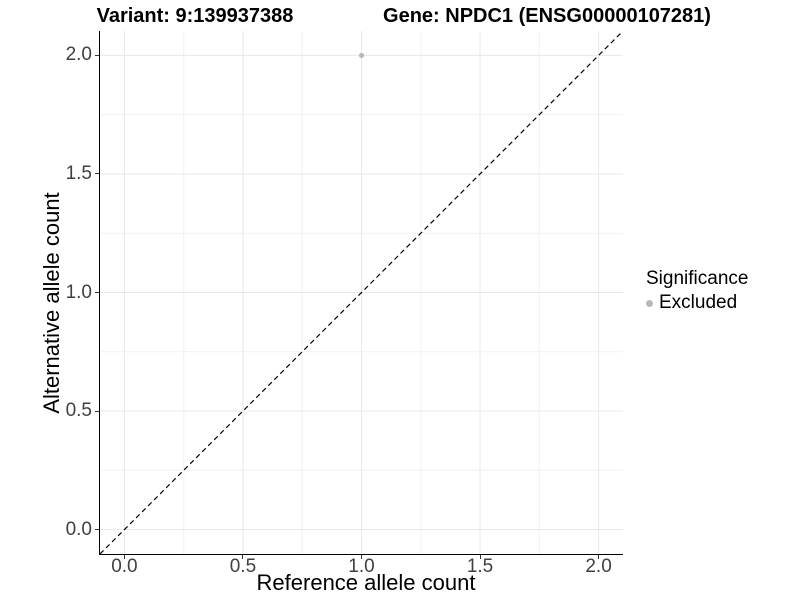 The image size is (800, 600). I want to click on legend-entries: Excluded, so click(697, 303).